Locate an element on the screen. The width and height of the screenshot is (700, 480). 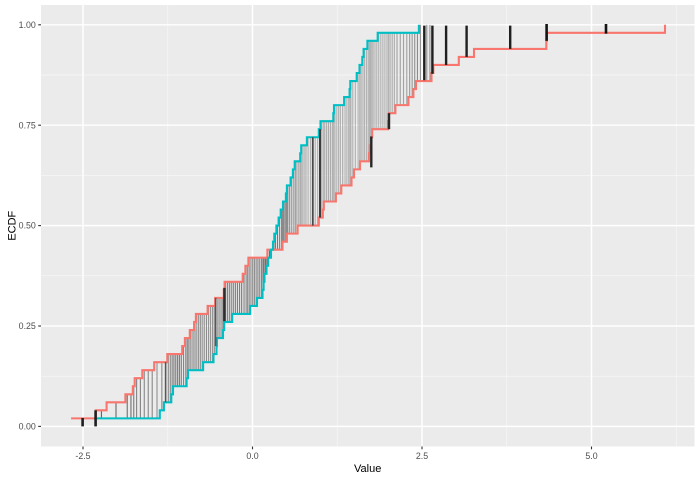
svg-text: 0.0 is located at coordinates (252, 456).